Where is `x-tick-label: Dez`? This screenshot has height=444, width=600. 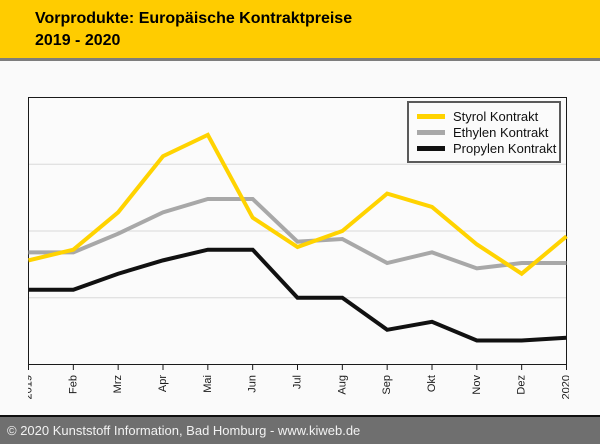 x-tick-label: Dez is located at coordinates (522, 385).